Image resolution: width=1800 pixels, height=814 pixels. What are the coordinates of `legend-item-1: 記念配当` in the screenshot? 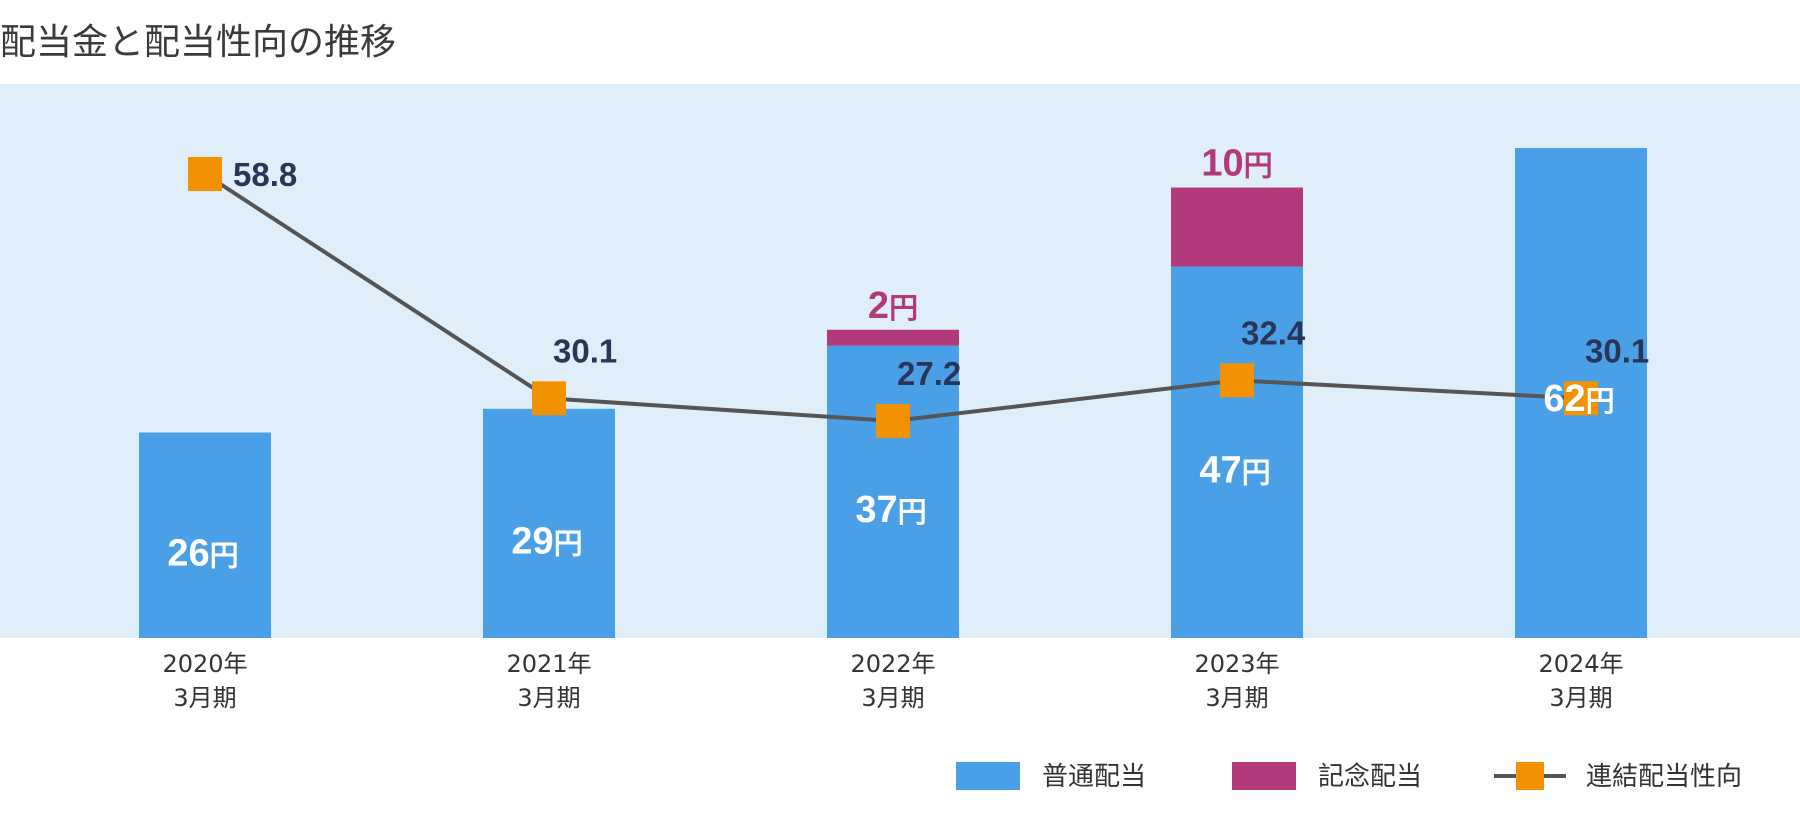 It's located at (1327, 777).